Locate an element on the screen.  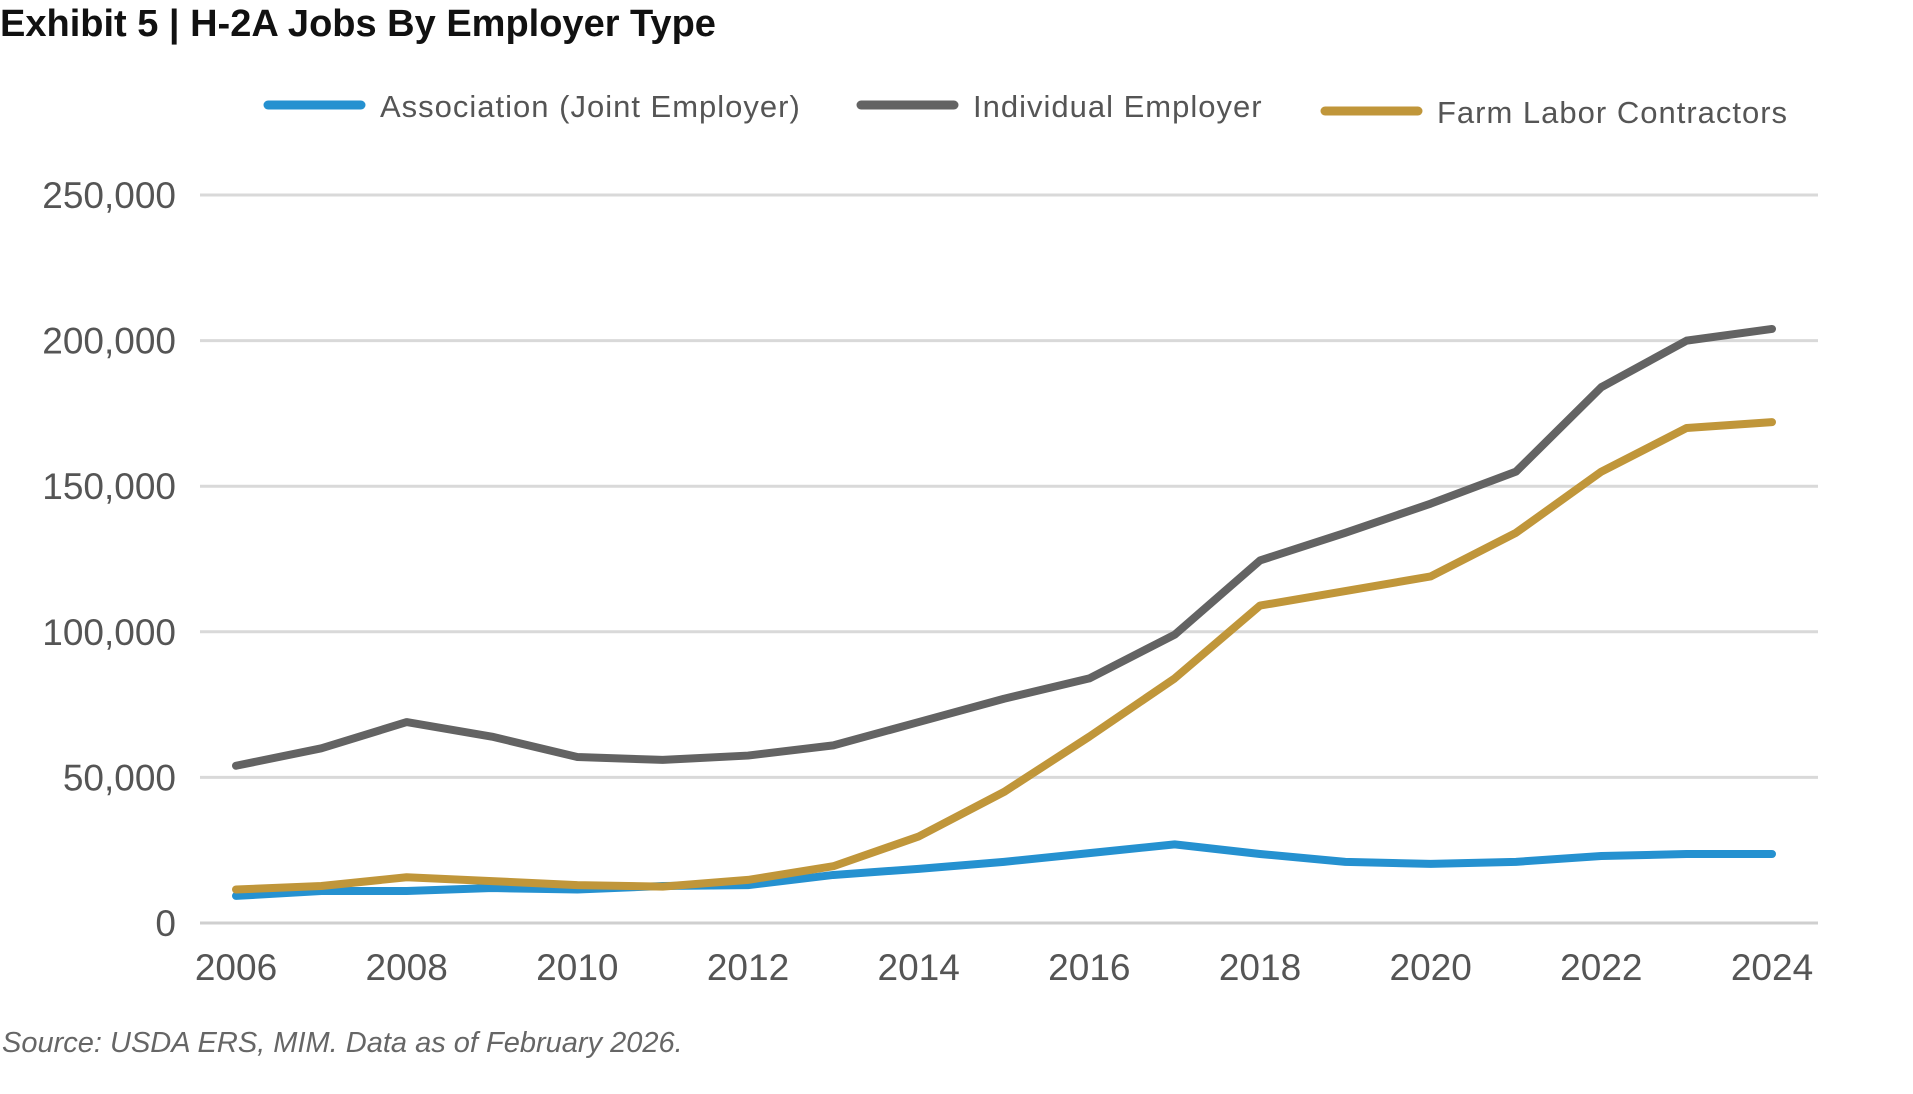
x-tick-label: 2006 is located at coordinates (236, 967).